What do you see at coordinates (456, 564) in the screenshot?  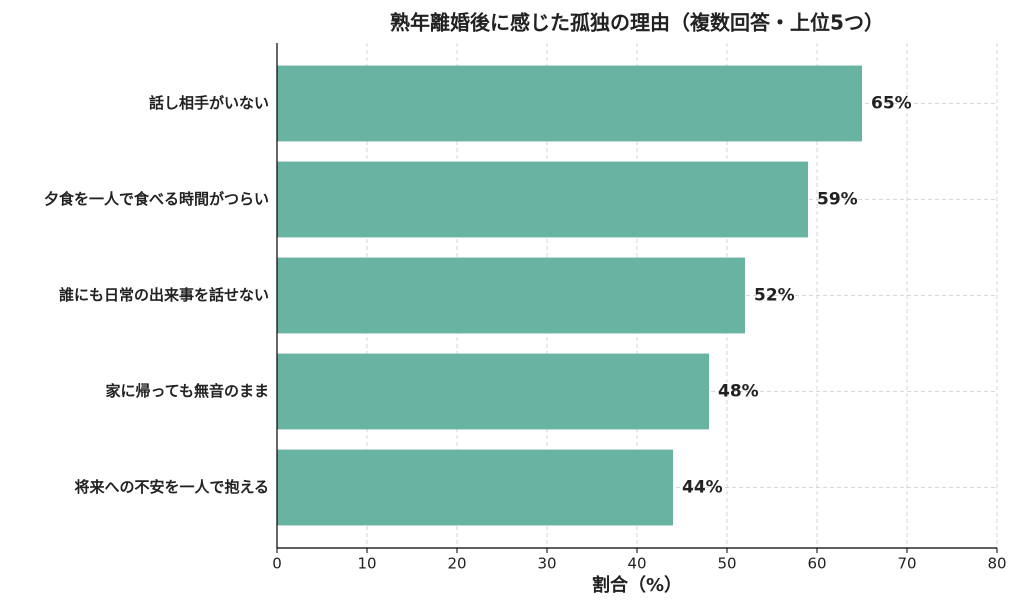 I see `x-tick-label: 20` at bounding box center [456, 564].